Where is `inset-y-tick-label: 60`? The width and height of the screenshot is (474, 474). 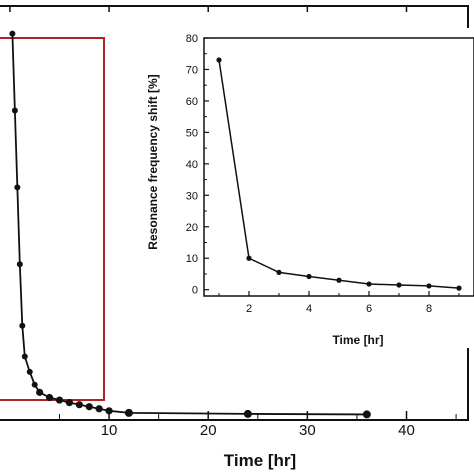 inset-y-tick-label: 60 is located at coordinates (192, 102).